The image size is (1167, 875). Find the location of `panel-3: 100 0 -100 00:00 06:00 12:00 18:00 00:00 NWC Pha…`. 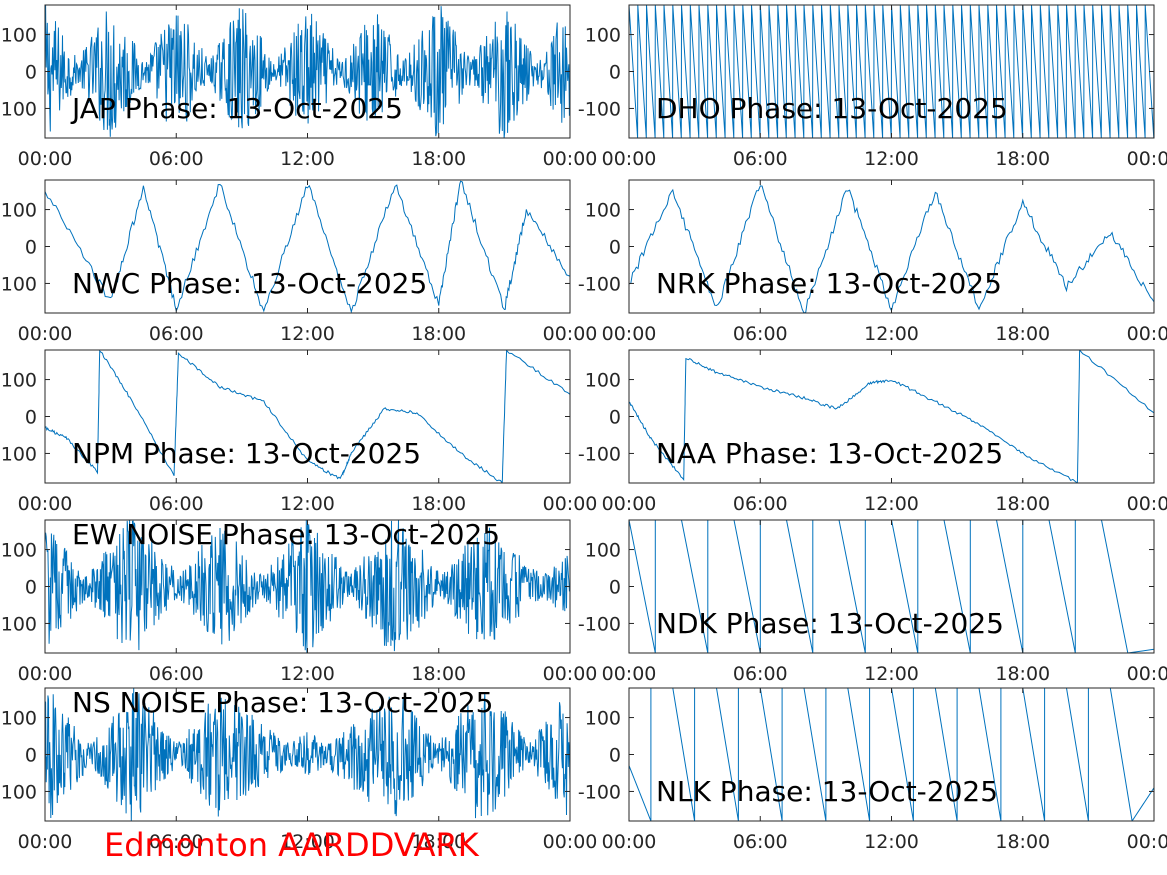

panel-3: 100 0 -100 00:00 06:00 12:00 18:00 00:00 NWC Pha… is located at coordinates (299, 262).